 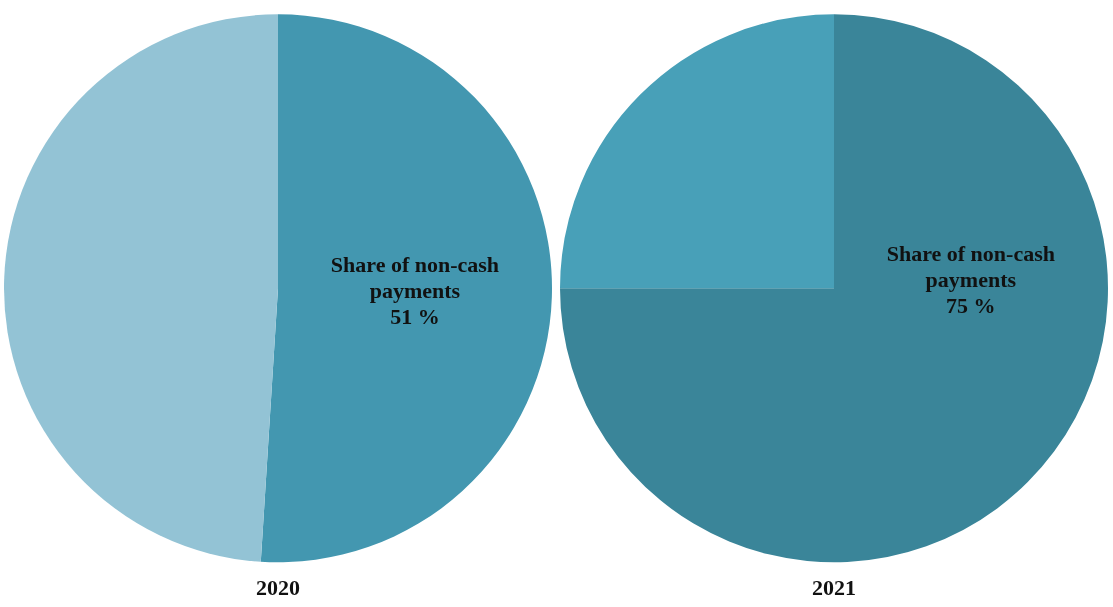 I want to click on data-label: 75 %, so click(x=971, y=306).